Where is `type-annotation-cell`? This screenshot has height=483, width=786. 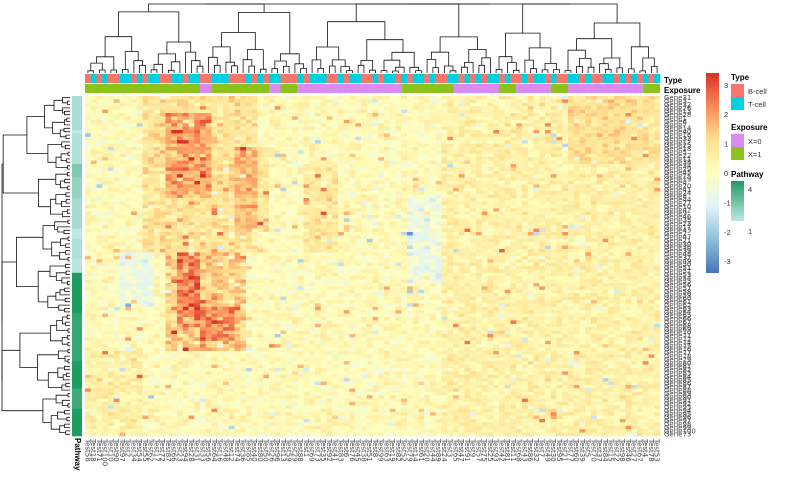
type-annotation-cell is located at coordinates (398, 78).